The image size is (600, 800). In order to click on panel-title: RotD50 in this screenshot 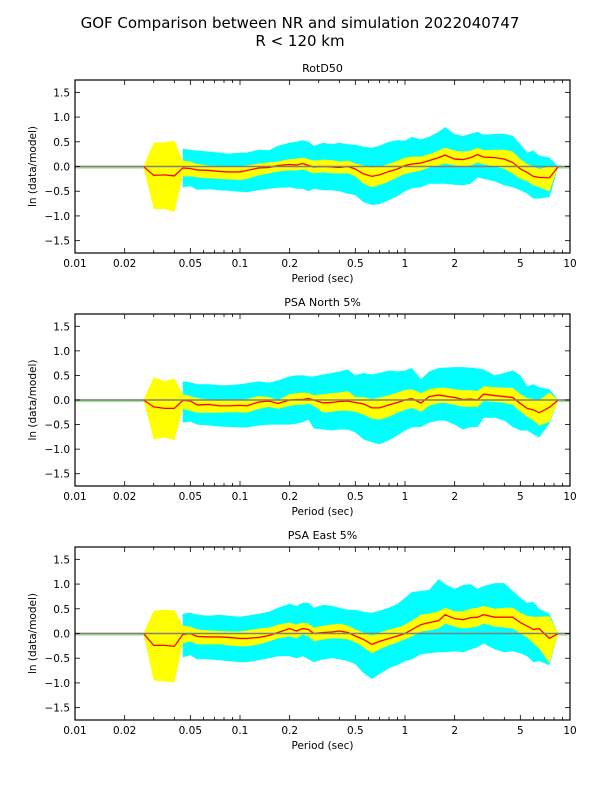, I will do `click(322, 68)`.